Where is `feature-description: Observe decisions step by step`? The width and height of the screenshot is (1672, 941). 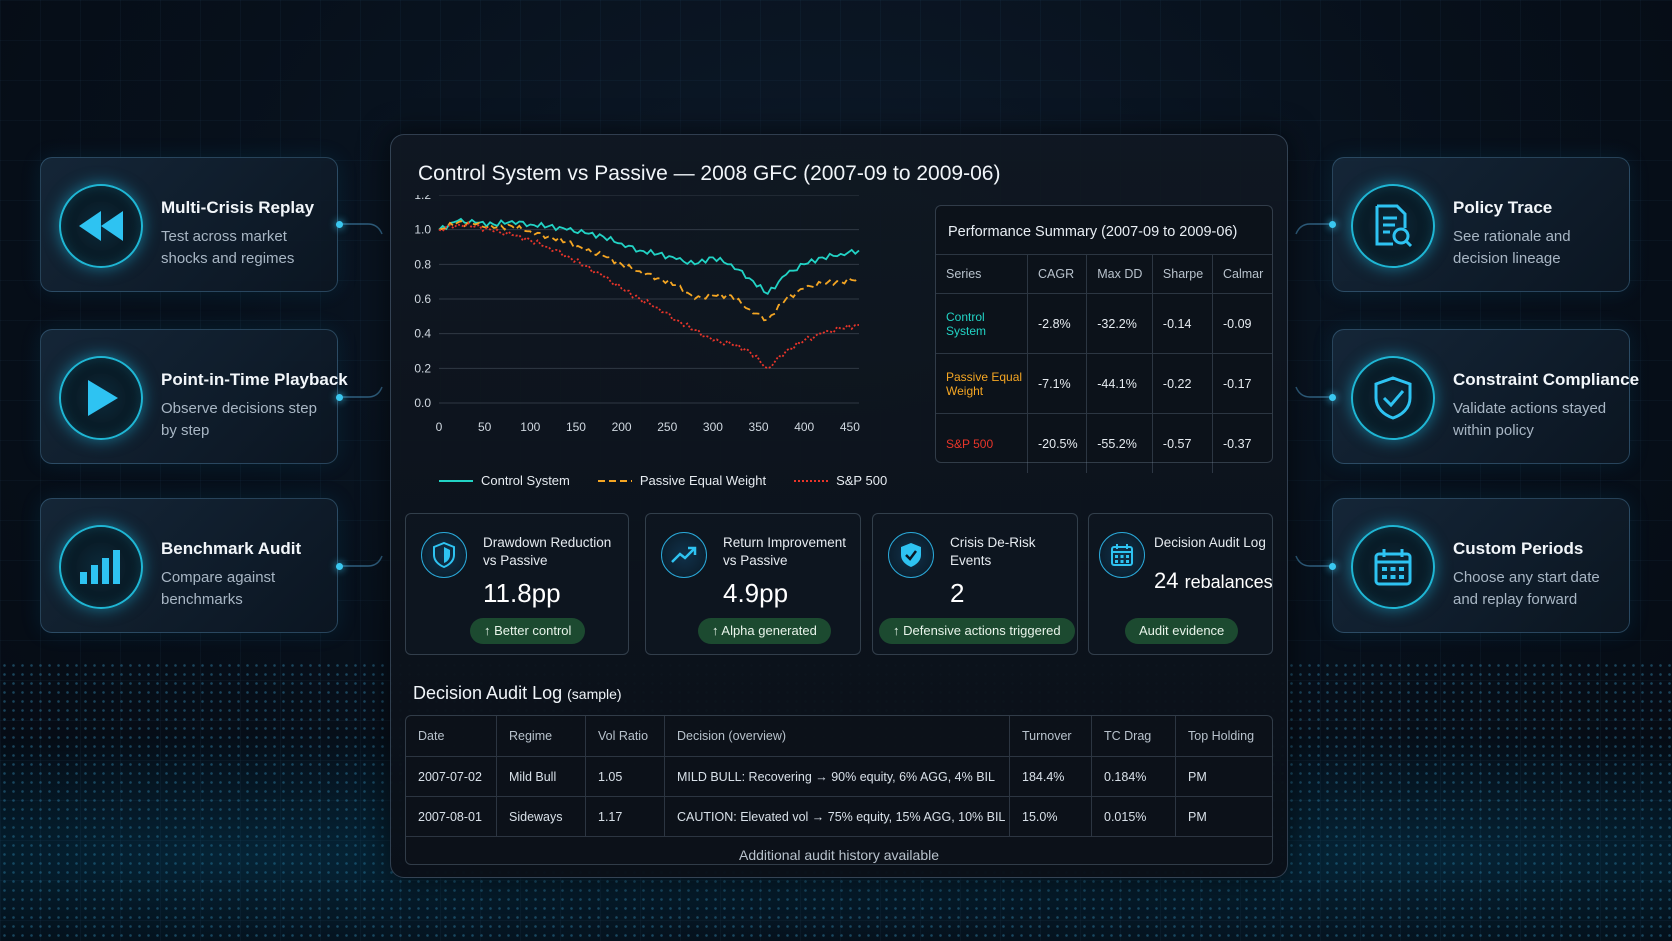
feature-description: Observe decisions step by step is located at coordinates (239, 419).